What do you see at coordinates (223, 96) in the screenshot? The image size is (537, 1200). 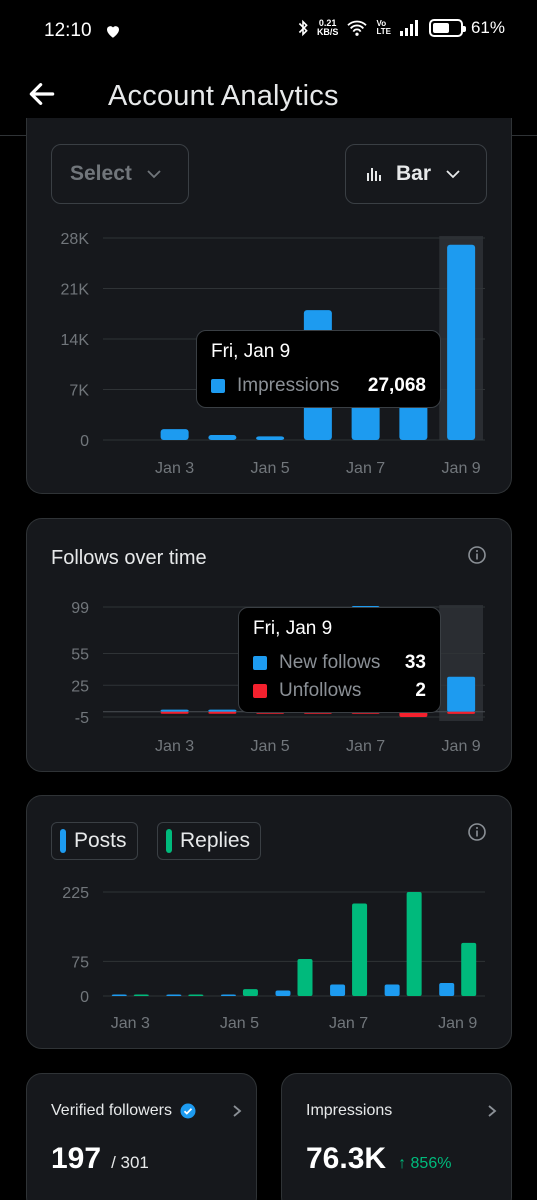 I see `page-title: Account Analytics` at bounding box center [223, 96].